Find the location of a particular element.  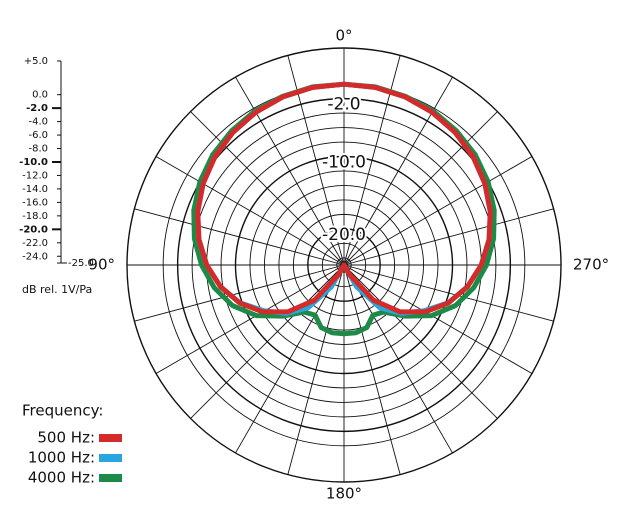

ring-label: -20.0 is located at coordinates (344, 235).